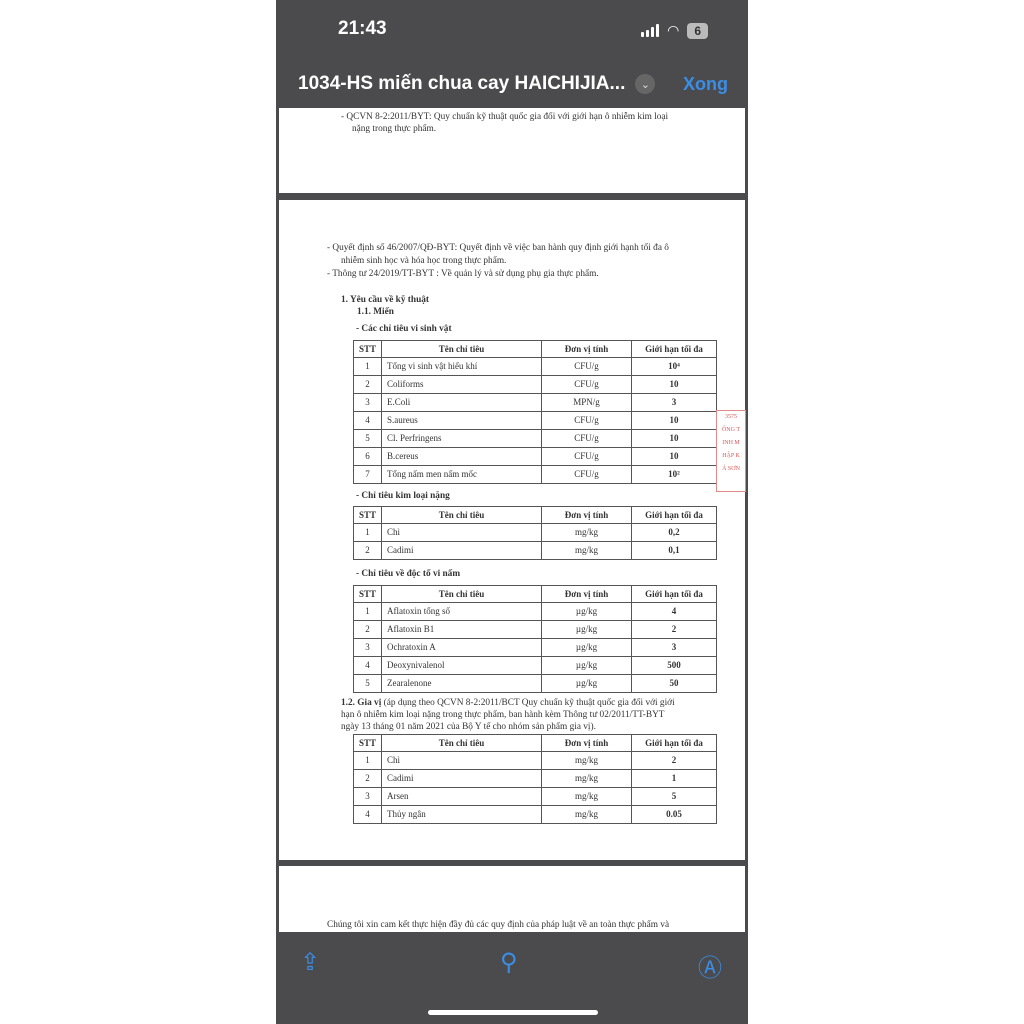  What do you see at coordinates (367, 456) in the screenshot?
I see `table-cell: 6` at bounding box center [367, 456].